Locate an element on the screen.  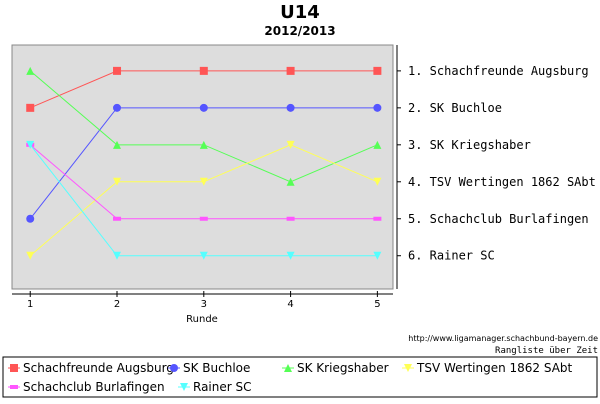
rank-label: 6. Rainer SC is located at coordinates (451, 256).